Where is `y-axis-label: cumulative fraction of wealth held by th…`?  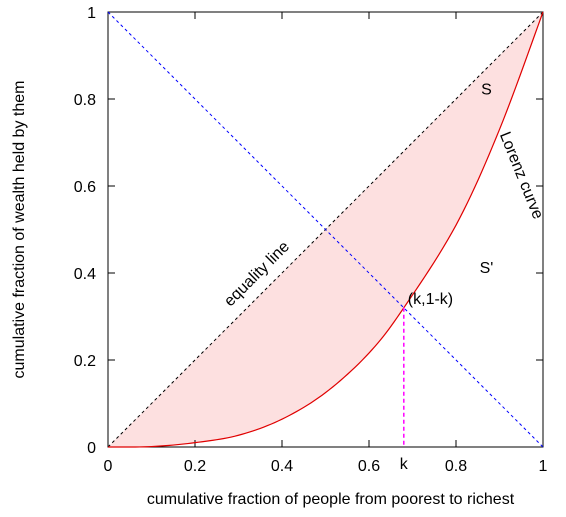
y-axis-label: cumulative fraction of wealth held by th… is located at coordinates (19, 230).